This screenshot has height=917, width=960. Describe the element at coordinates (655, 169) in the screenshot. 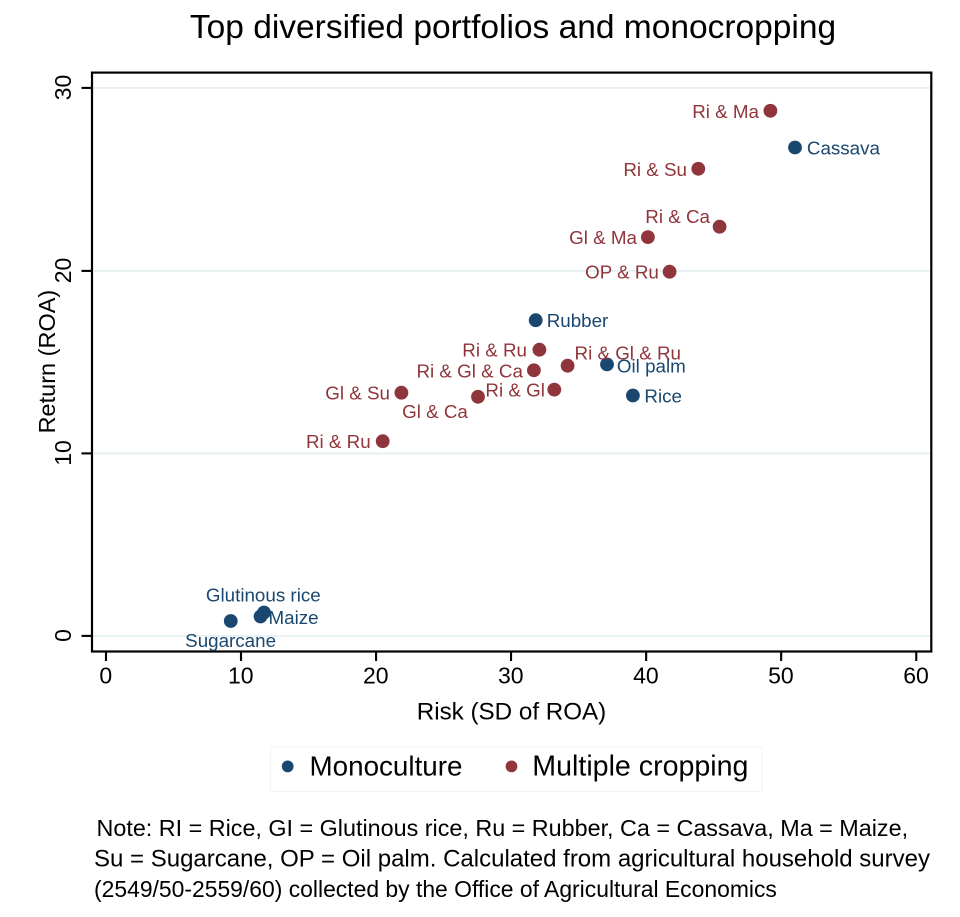

I see `svg-text: Ri & Su` at that location.